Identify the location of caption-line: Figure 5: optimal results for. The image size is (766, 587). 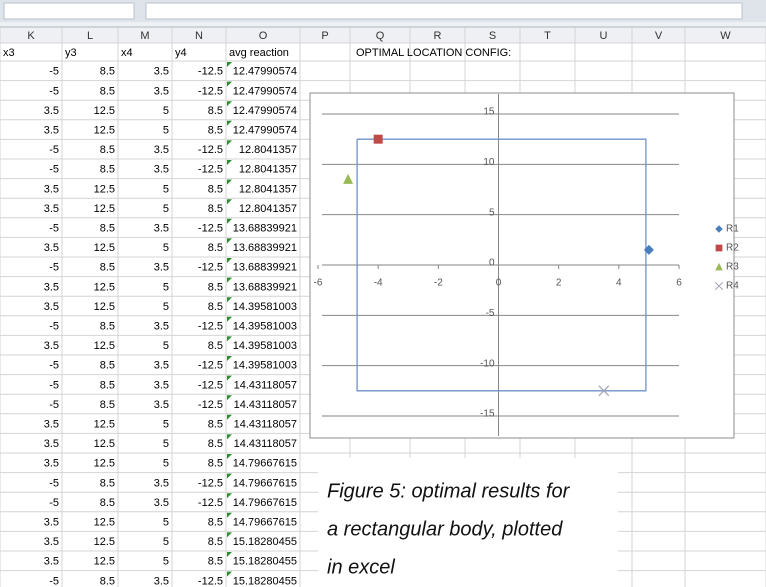
(449, 491).